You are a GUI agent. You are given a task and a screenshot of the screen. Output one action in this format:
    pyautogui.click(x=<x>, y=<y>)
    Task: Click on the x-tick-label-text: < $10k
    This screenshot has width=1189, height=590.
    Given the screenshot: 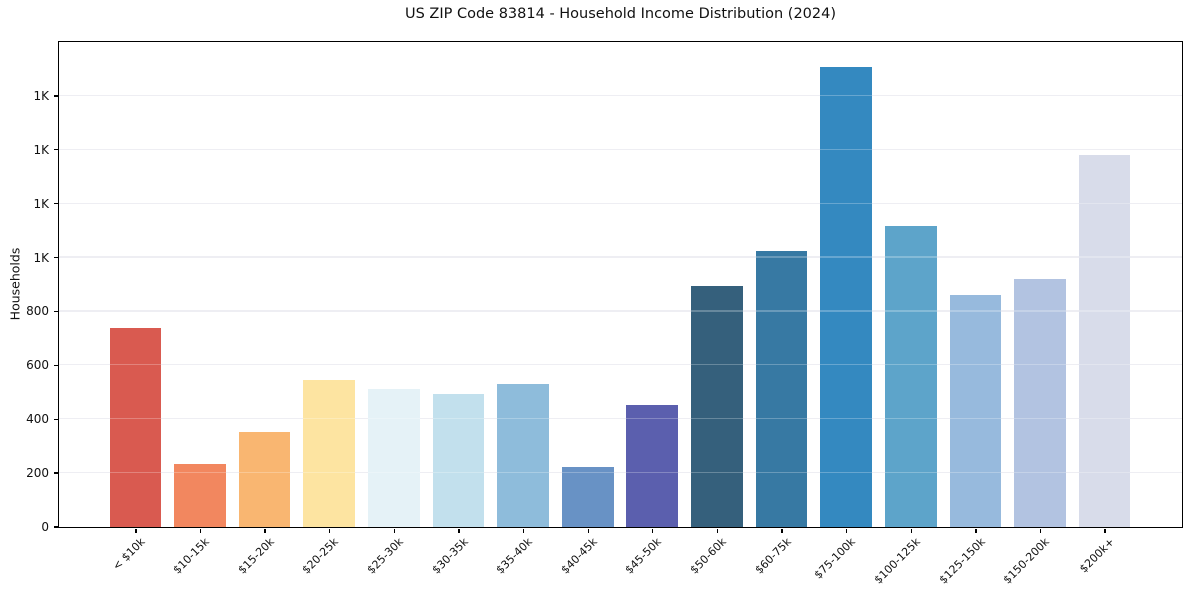 What is the action you would take?
    pyautogui.click(x=128, y=554)
    